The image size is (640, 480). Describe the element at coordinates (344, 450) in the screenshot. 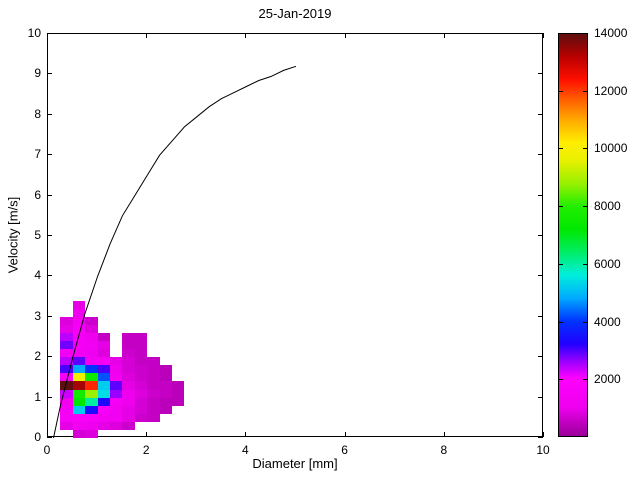

I see `x-tick-label: 6` at that location.